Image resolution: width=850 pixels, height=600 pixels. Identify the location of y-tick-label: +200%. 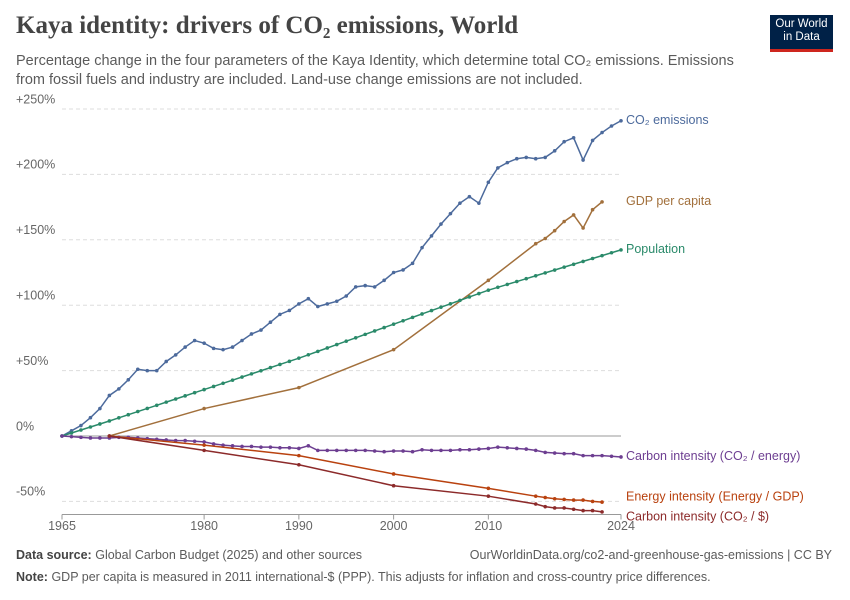
(35, 165).